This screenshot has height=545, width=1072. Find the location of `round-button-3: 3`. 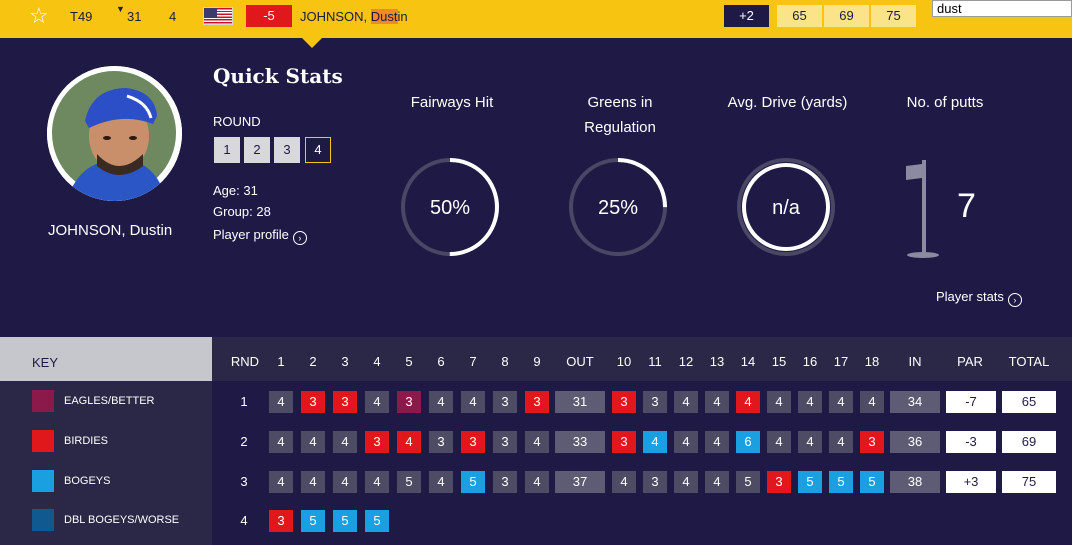

round-button-3: 3 is located at coordinates (287, 150).